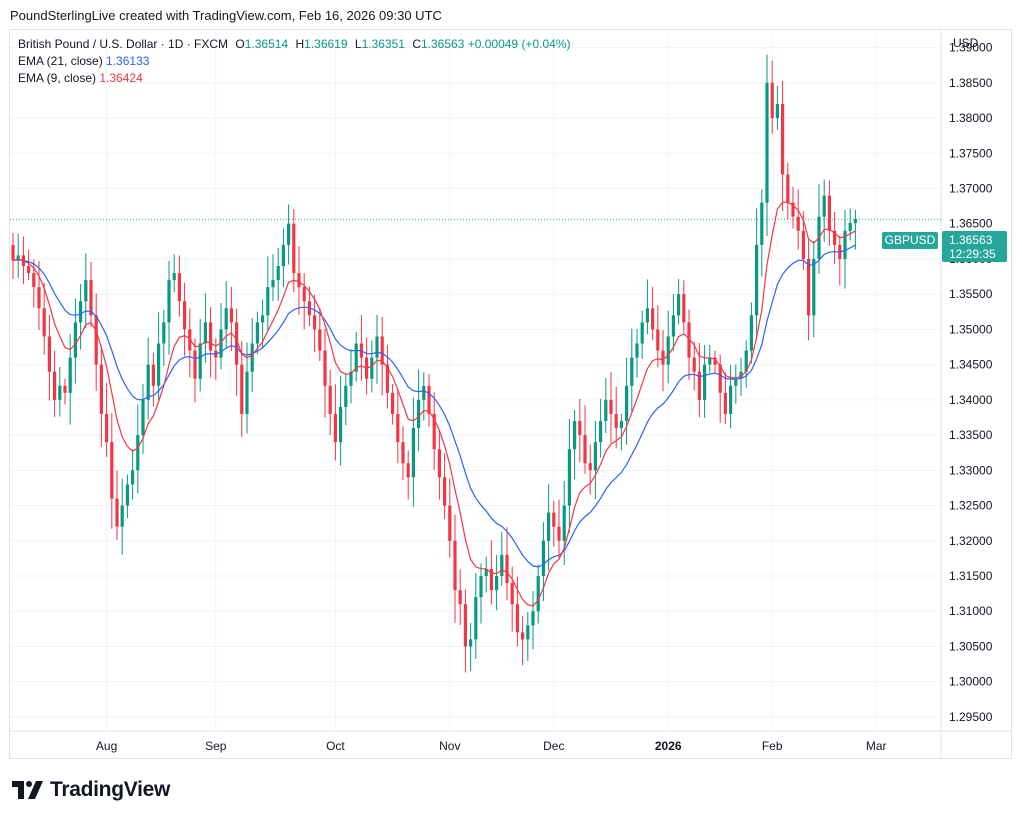 The image size is (1022, 819). Describe the element at coordinates (266, 44) in the screenshot. I see `open-value: 1.36514` at that location.